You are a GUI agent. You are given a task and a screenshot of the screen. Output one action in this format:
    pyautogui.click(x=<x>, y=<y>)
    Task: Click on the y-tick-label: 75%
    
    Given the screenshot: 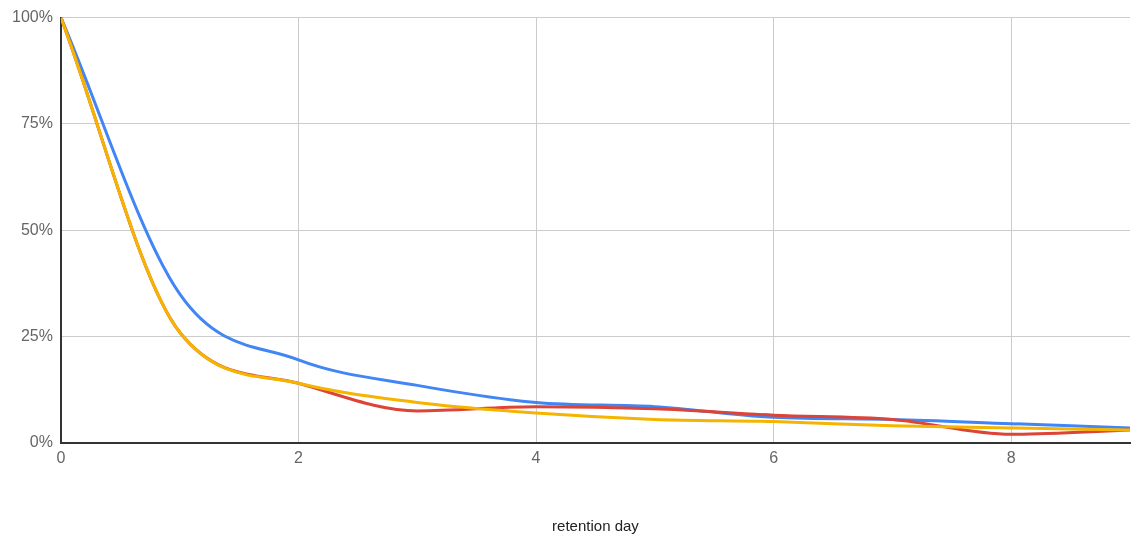 What is the action you would take?
    pyautogui.click(x=36, y=123)
    